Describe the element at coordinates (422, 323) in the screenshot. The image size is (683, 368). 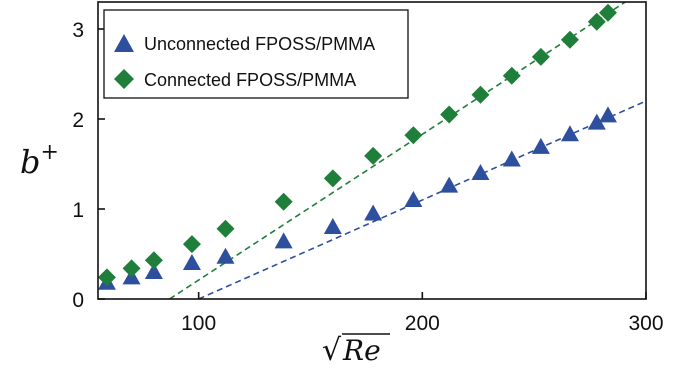
I see `x-tick-label-200: 200` at that location.